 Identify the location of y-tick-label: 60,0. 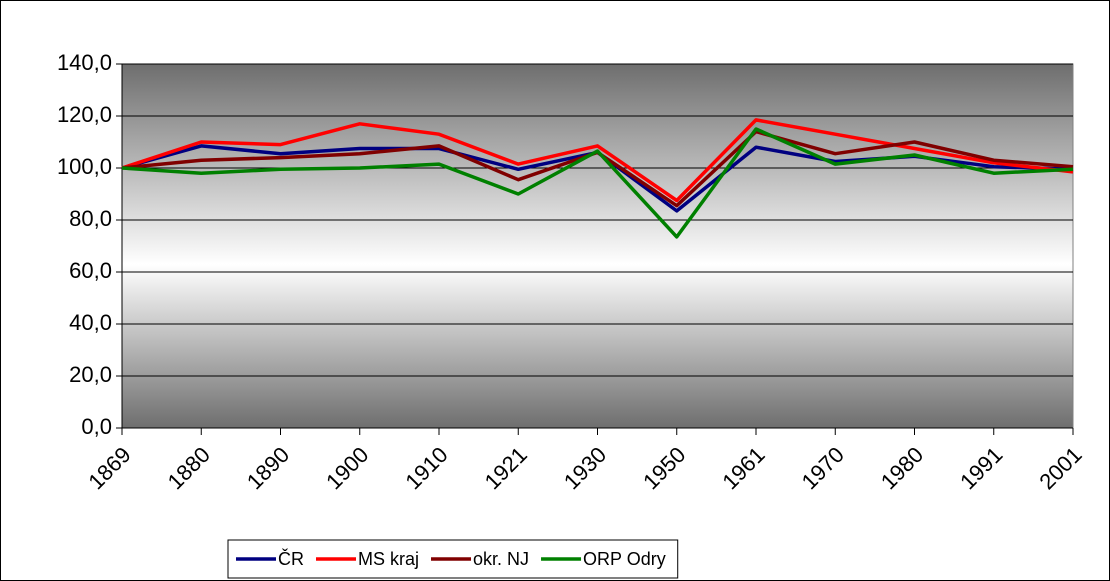
(90, 270).